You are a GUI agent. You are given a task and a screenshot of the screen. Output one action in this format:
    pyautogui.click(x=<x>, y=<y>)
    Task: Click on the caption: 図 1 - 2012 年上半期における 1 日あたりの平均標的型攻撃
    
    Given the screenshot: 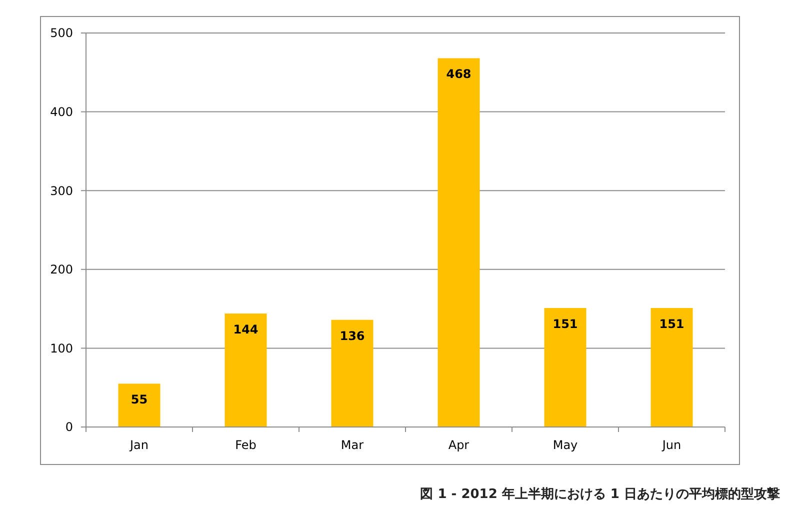 What is the action you would take?
    pyautogui.click(x=600, y=494)
    